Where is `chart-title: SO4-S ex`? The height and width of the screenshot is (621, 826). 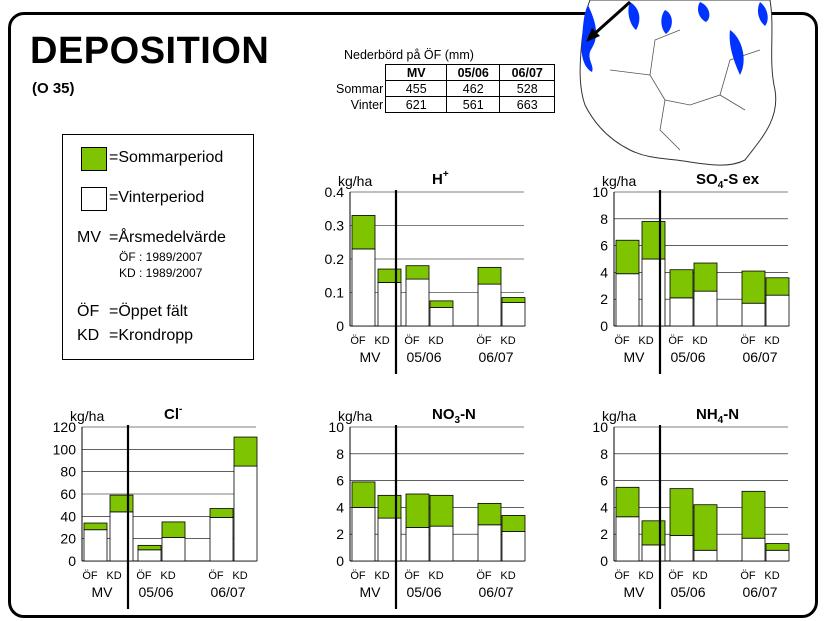
chart-title: SO4-S ex is located at coordinates (728, 181).